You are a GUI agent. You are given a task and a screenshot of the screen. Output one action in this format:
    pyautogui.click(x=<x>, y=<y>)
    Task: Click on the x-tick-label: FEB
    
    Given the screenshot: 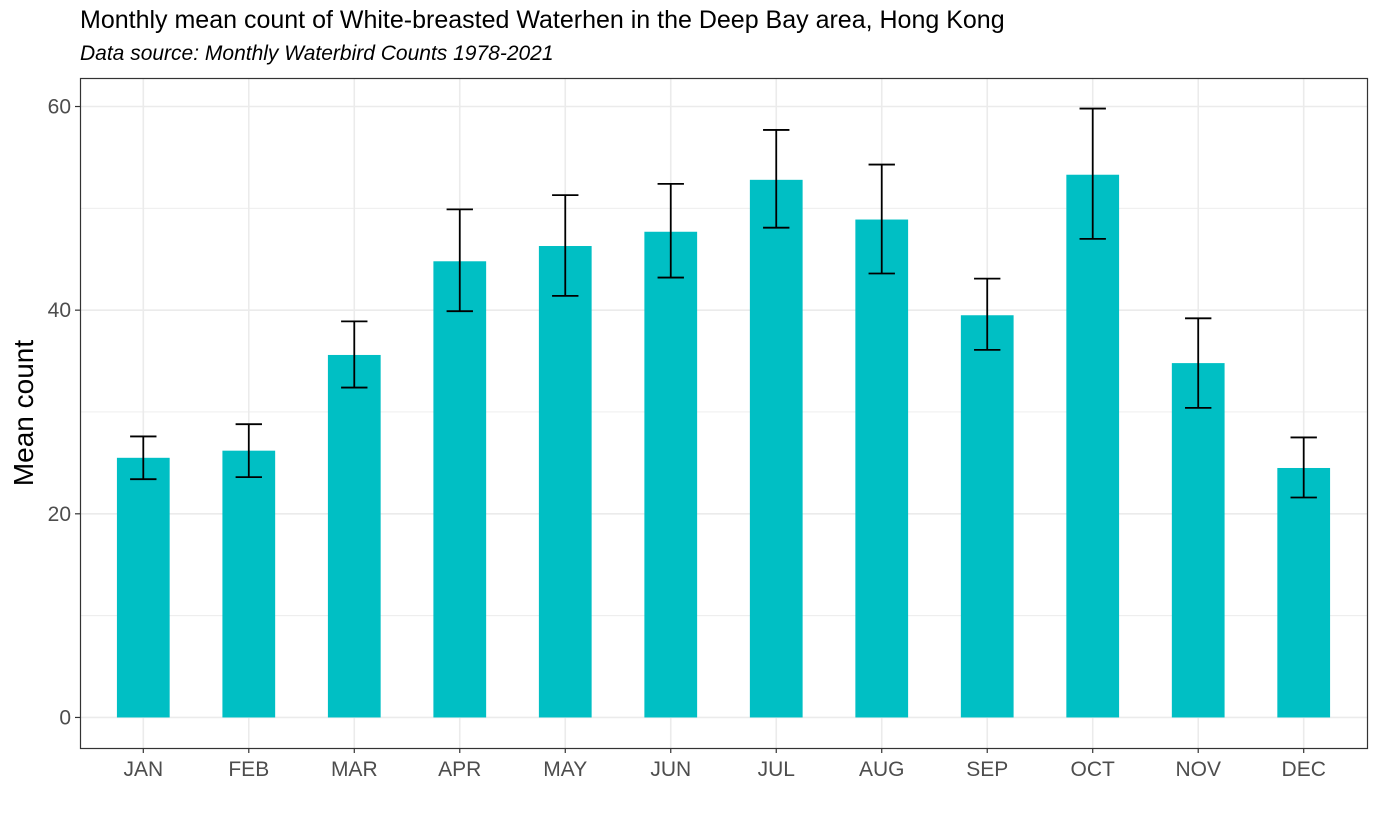 What is the action you would take?
    pyautogui.click(x=248, y=769)
    